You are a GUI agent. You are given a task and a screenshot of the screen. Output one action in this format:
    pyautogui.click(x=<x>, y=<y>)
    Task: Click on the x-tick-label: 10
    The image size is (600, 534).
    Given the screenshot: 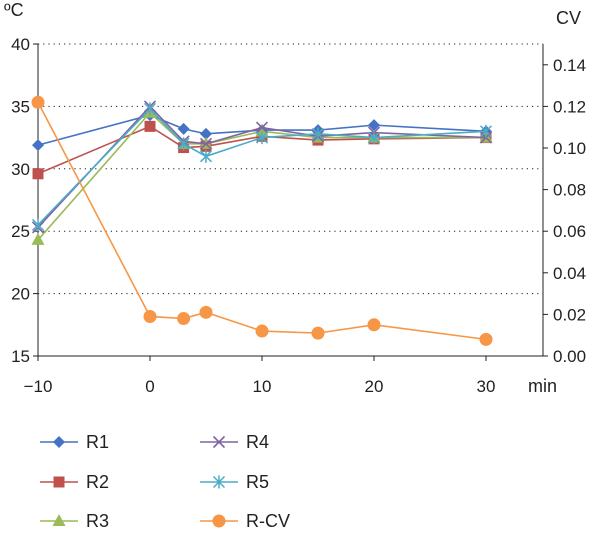 What is the action you would take?
    pyautogui.click(x=262, y=386)
    